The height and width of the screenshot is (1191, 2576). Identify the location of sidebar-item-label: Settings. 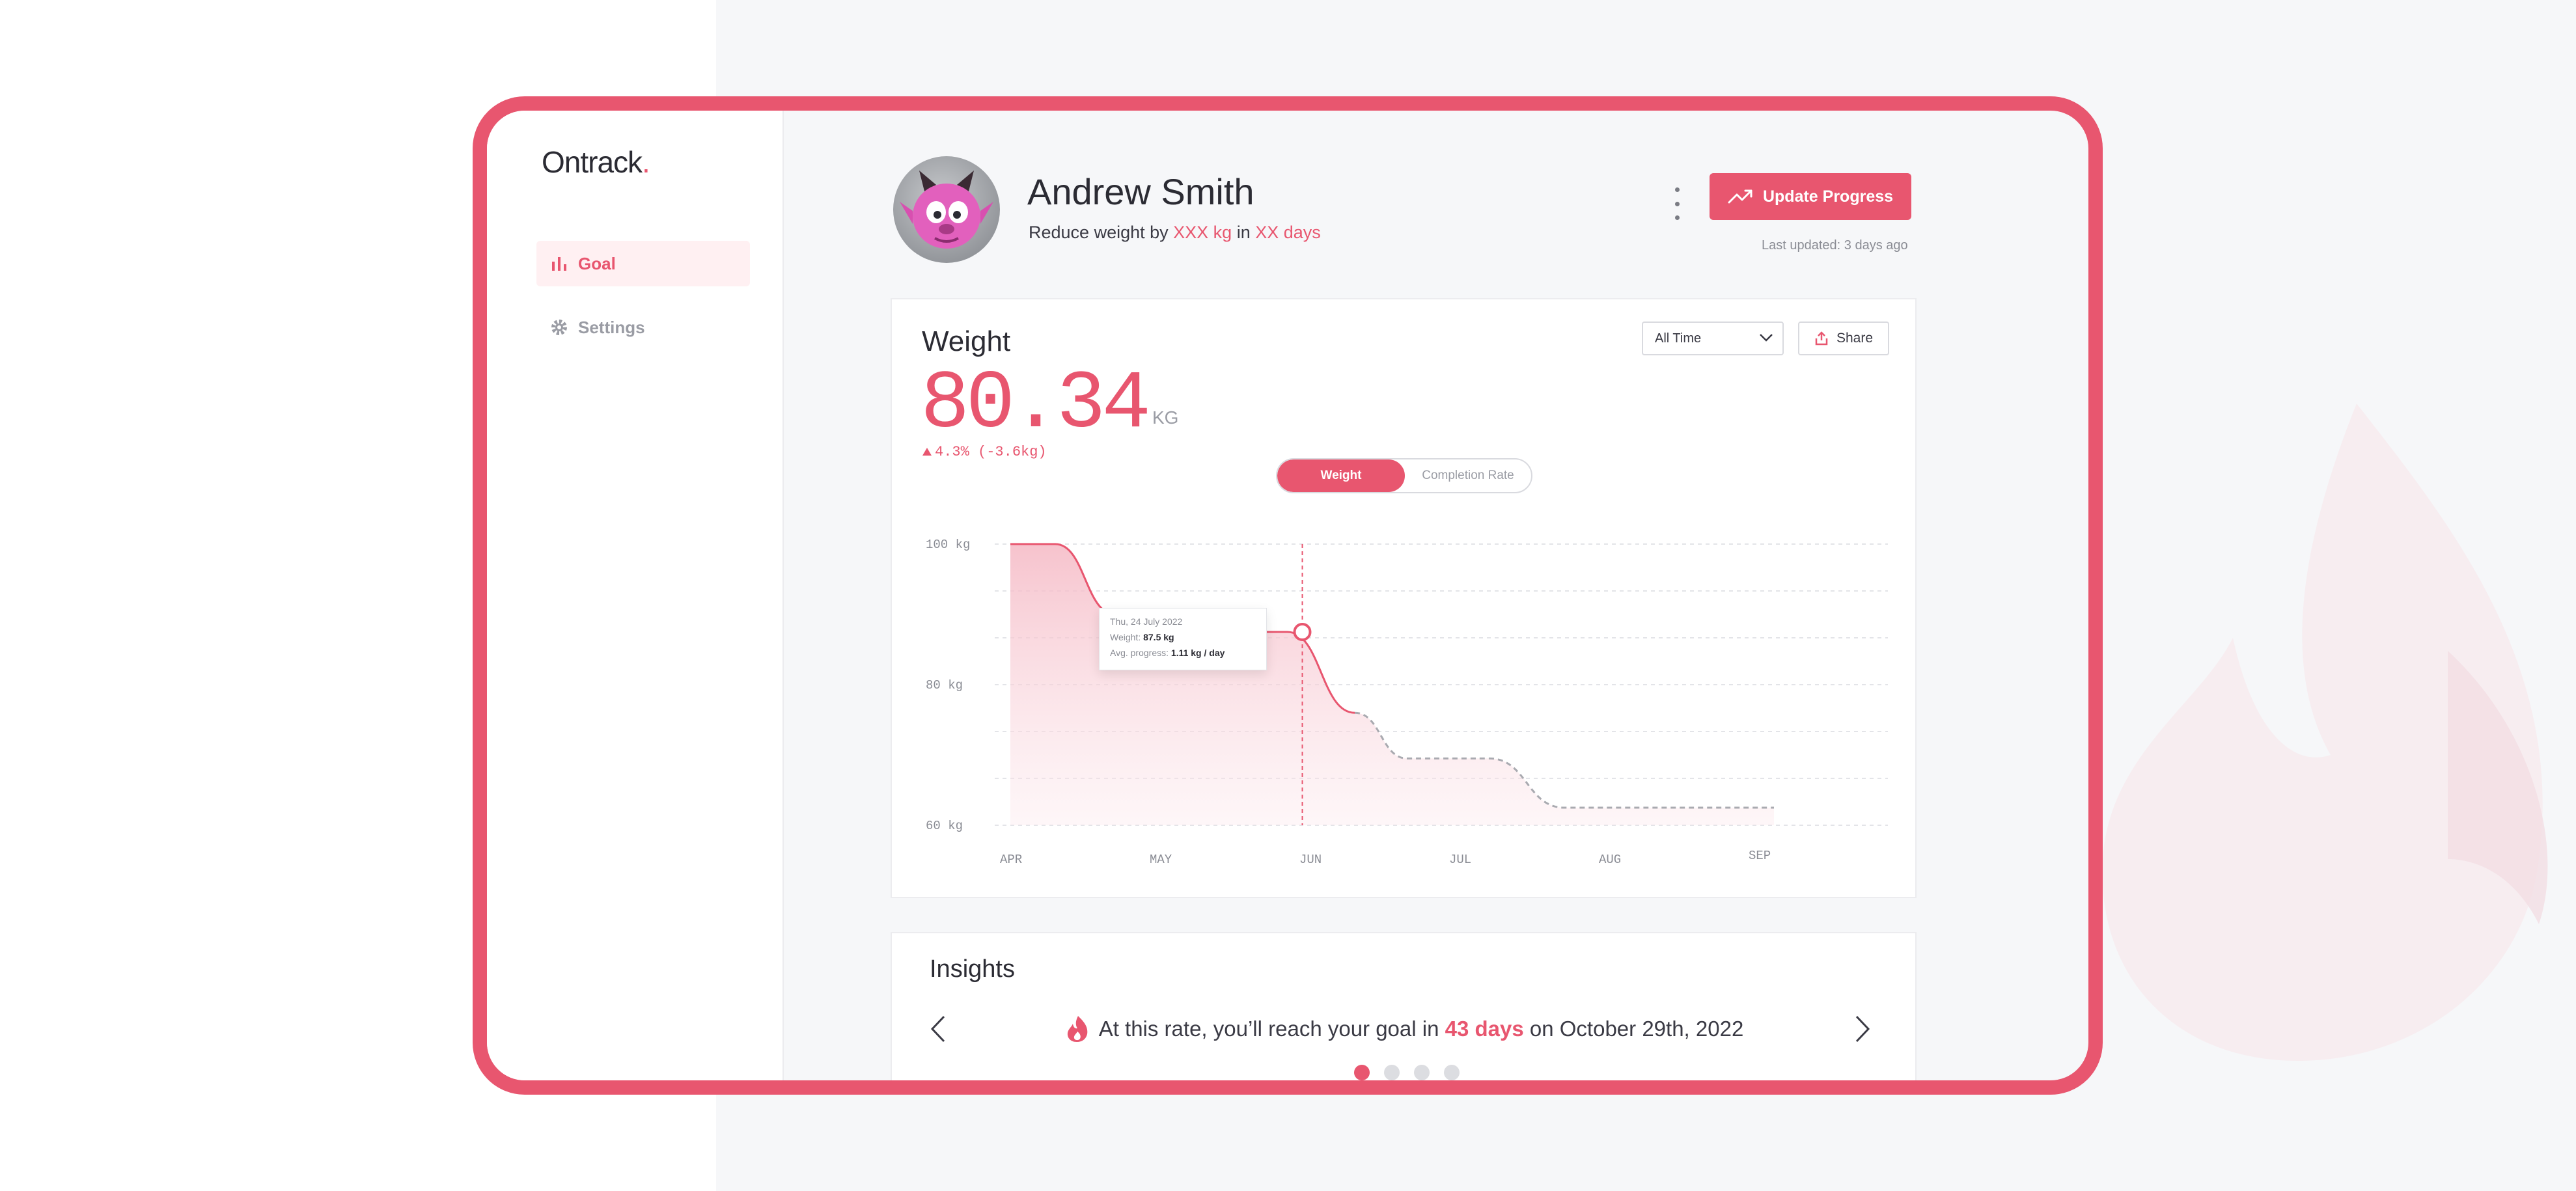
(611, 327).